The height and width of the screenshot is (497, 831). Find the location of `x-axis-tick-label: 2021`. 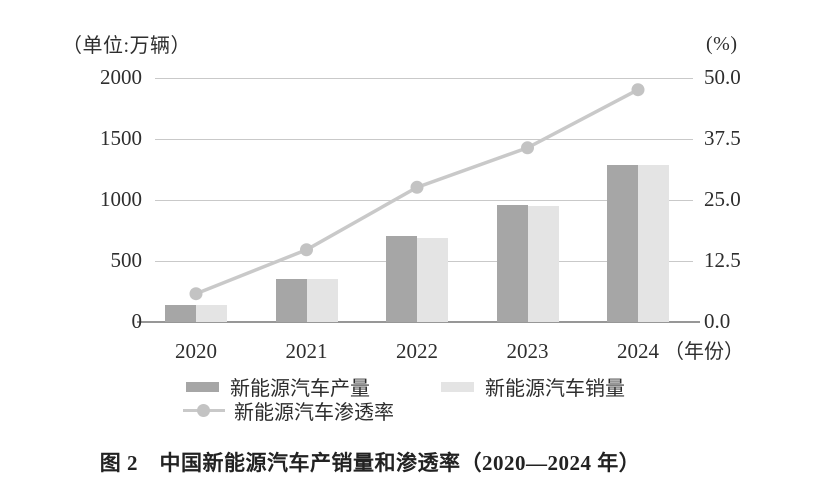

x-axis-tick-label: 2021 is located at coordinates (306, 351).